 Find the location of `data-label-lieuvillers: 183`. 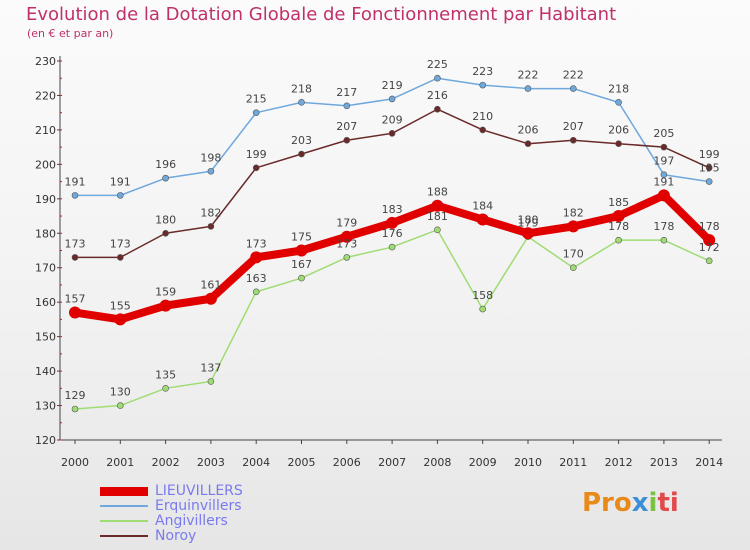

data-label-lieuvillers: 183 is located at coordinates (392, 209).